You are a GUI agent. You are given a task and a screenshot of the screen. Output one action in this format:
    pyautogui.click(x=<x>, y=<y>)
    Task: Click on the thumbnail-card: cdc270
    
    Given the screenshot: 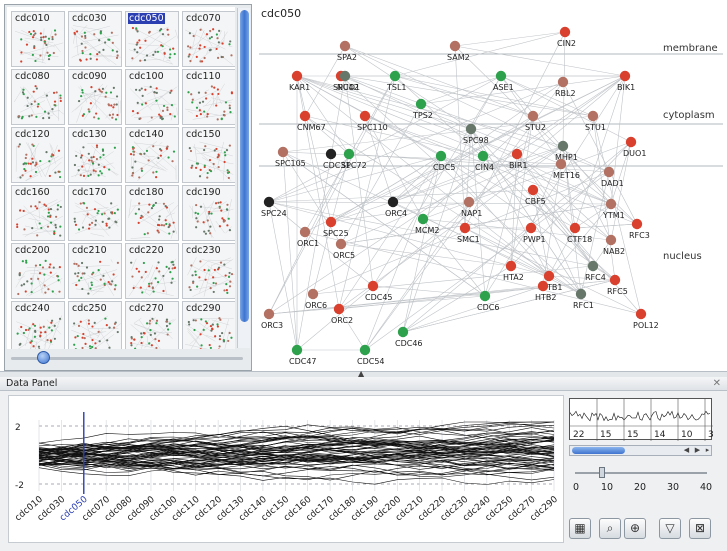 What is the action you would take?
    pyautogui.click(x=152, y=325)
    